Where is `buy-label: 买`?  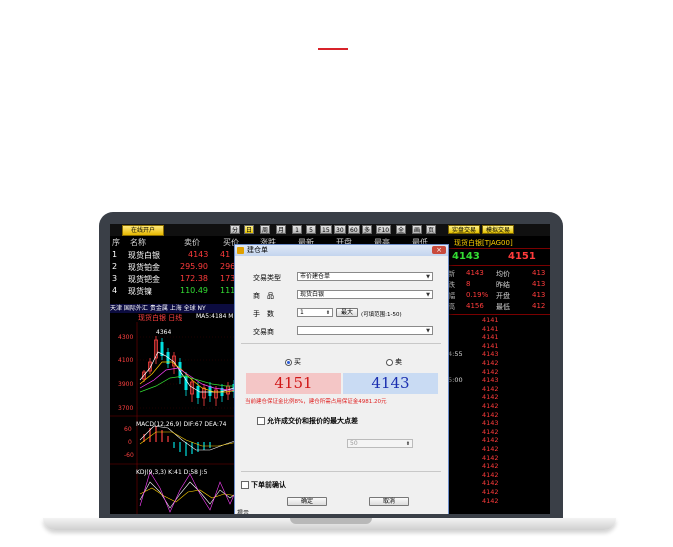
buy-label: 买 is located at coordinates (297, 362).